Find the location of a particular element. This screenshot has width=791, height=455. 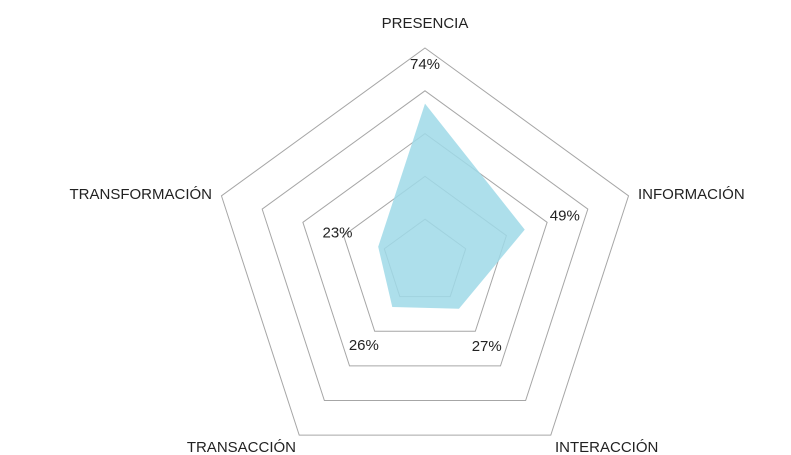

data-label: 27% is located at coordinates (487, 346).